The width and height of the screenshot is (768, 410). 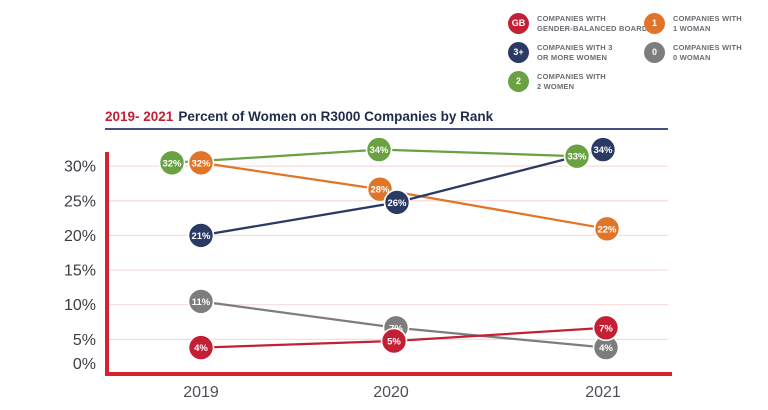 I want to click on data-point-three_plus-2019, so click(x=201, y=235).